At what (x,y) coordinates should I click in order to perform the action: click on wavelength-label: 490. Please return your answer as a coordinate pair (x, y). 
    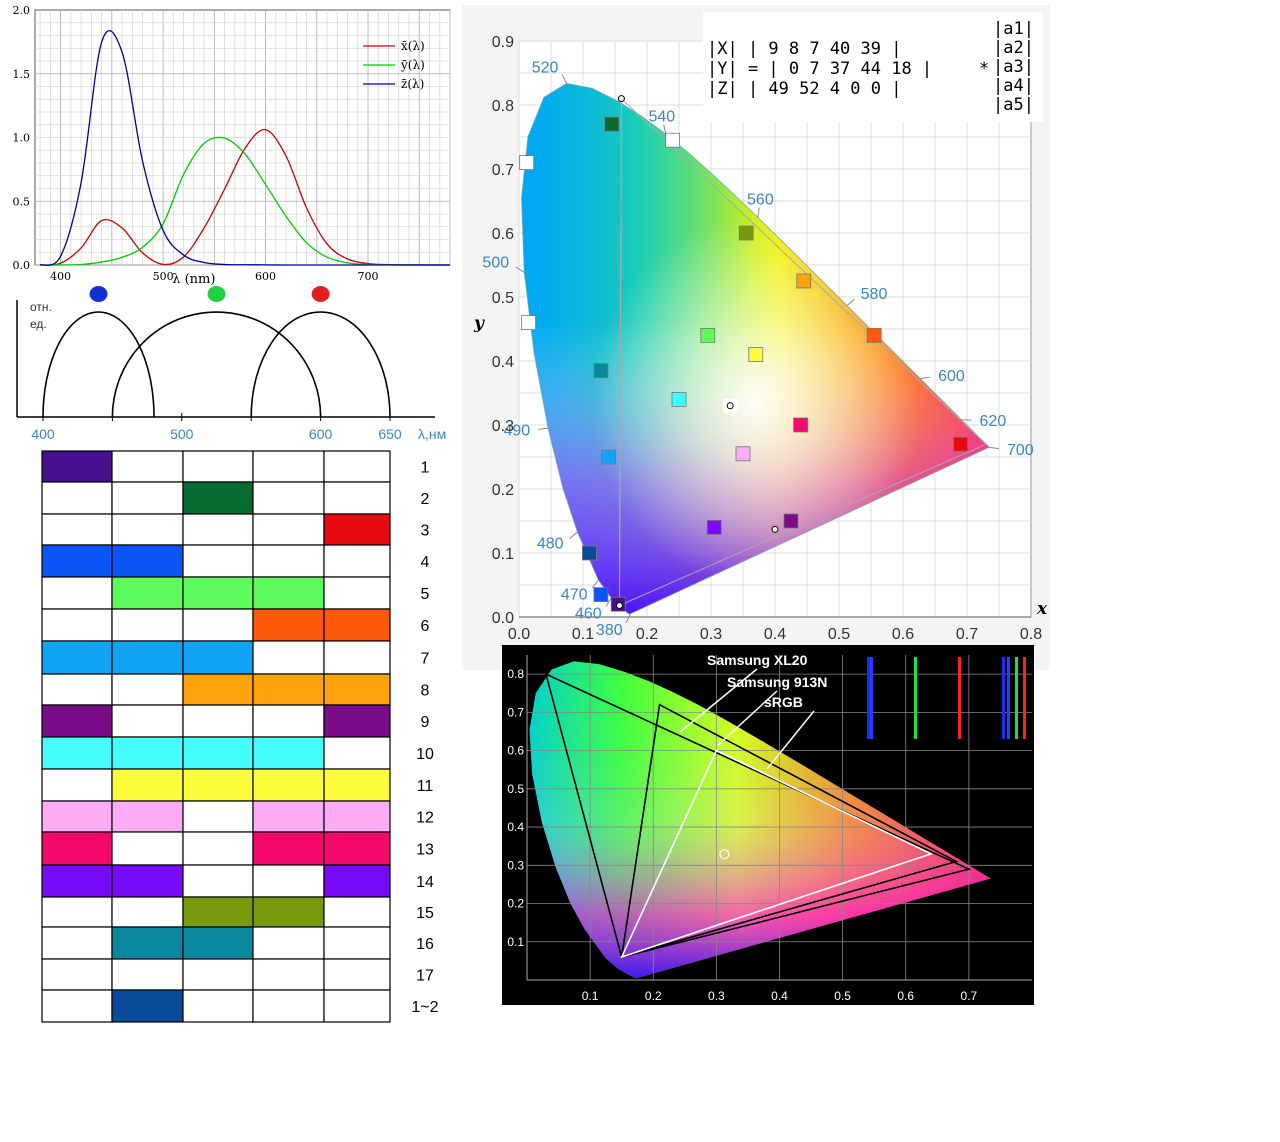
    Looking at the image, I should click on (516, 430).